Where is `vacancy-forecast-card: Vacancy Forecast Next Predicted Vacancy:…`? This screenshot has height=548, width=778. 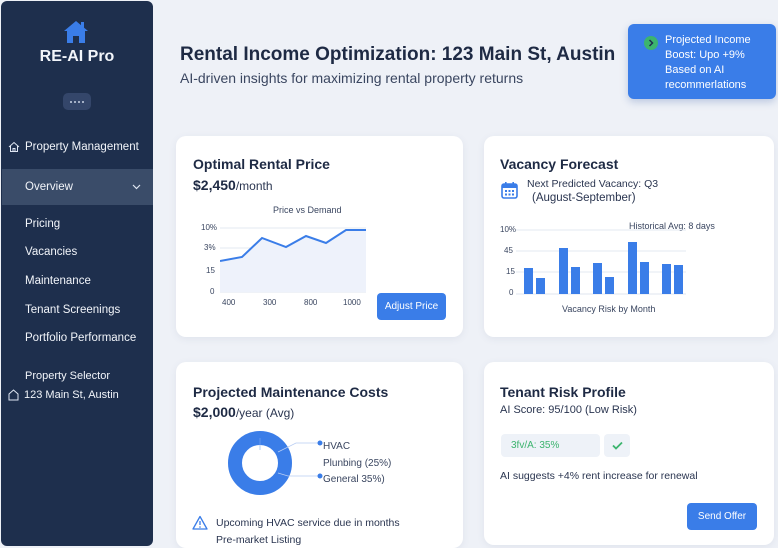
vacancy-forecast-card: Vacancy Forecast Next Predicted Vacancy:… is located at coordinates (629, 236).